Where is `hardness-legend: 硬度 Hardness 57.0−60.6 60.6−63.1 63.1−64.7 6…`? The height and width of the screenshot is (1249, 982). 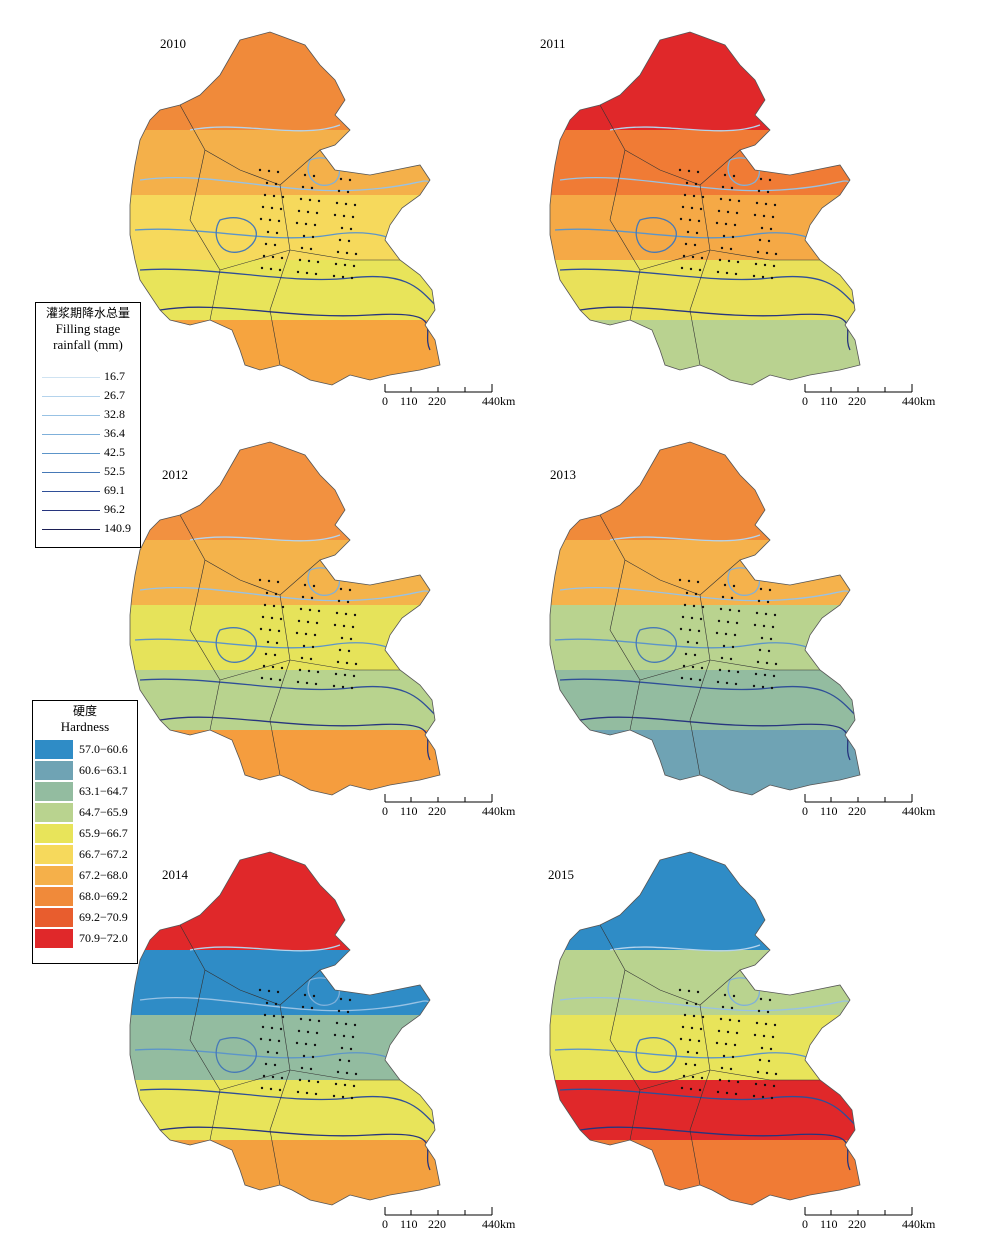
hardness-legend: 硬度 Hardness 57.0−60.6 60.6−63.1 63.1−64.7 6… is located at coordinates (85, 832).